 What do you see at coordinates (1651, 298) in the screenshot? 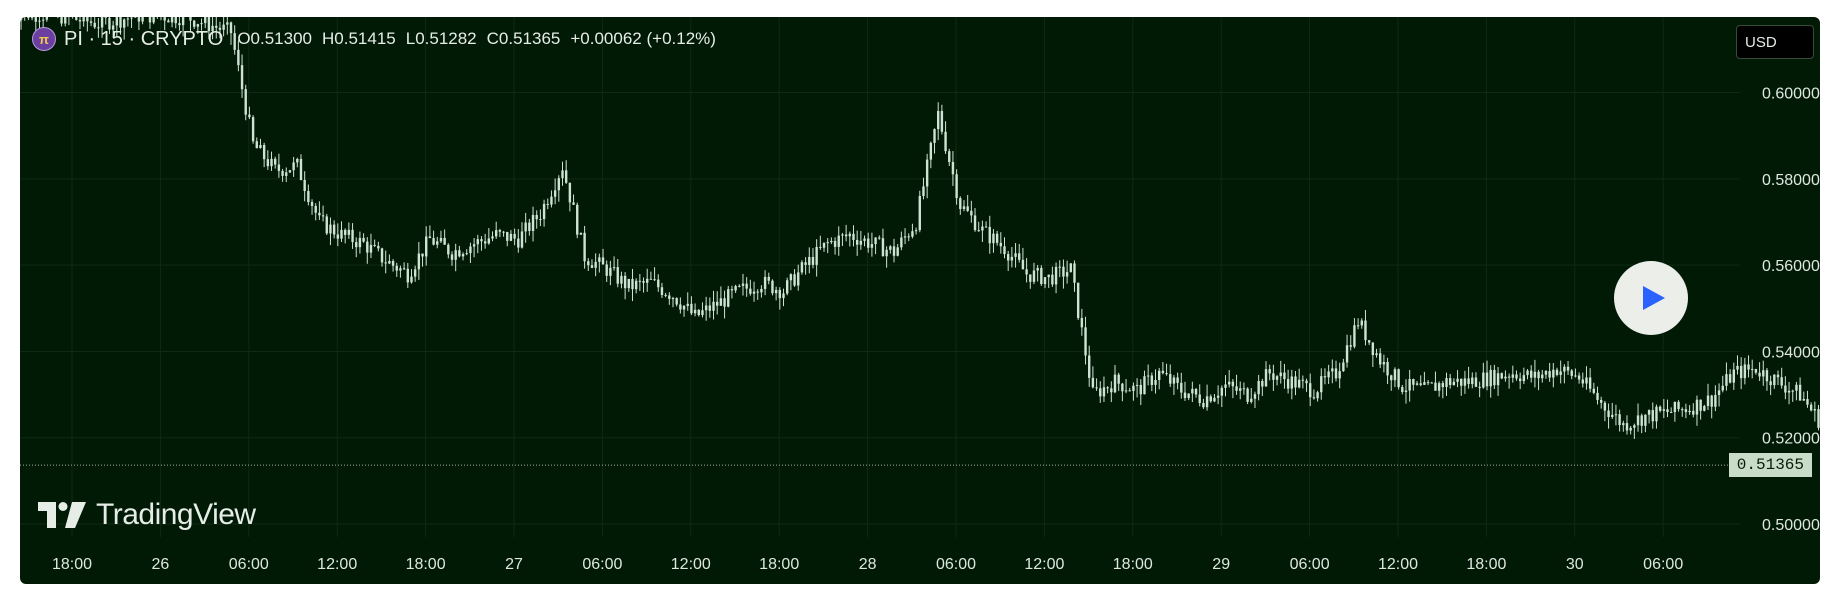
I see `play-button` at bounding box center [1651, 298].